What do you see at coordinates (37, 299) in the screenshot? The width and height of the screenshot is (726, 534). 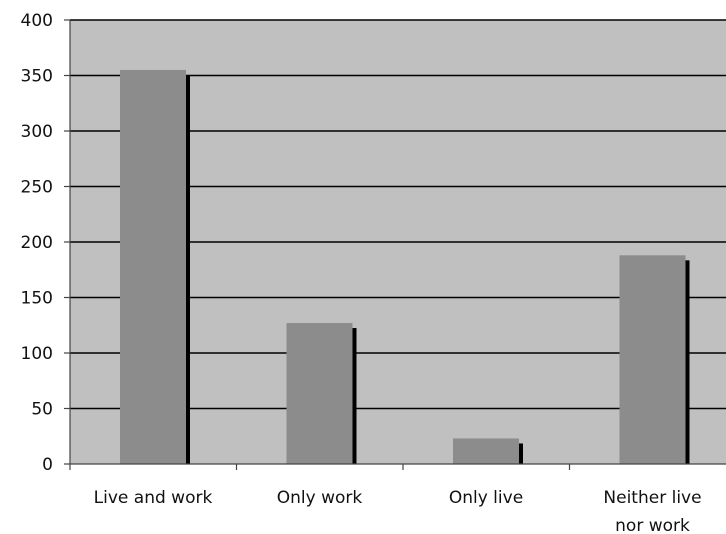 I see `y-tick-label: 150` at bounding box center [37, 299].